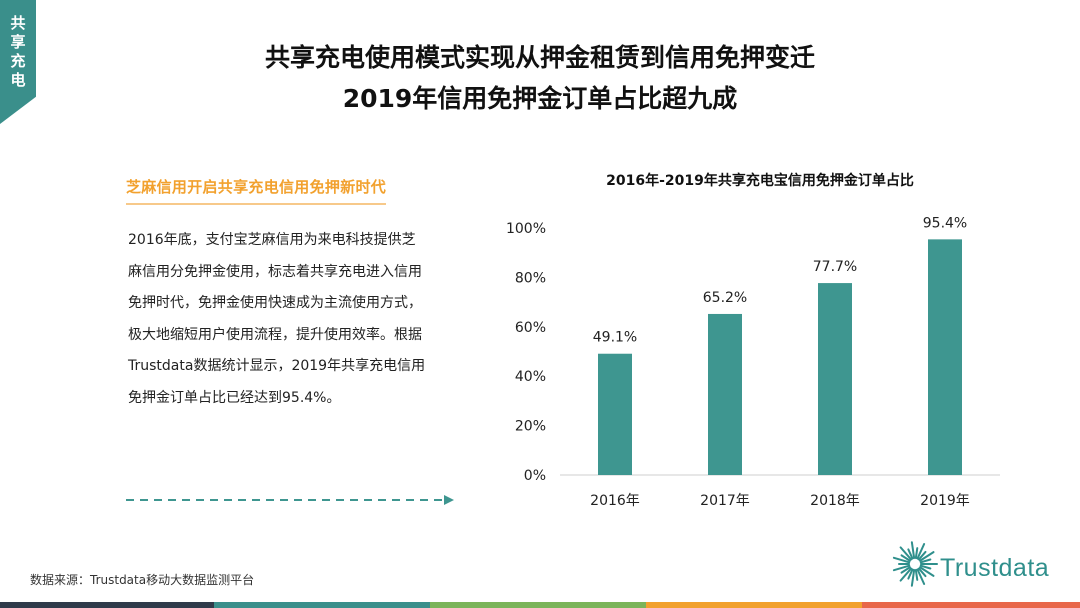  Describe the element at coordinates (539, 57) in the screenshot. I see `page-title-line1: 共享充电使用模式实现从押金租赁到信用免押变迁` at that location.